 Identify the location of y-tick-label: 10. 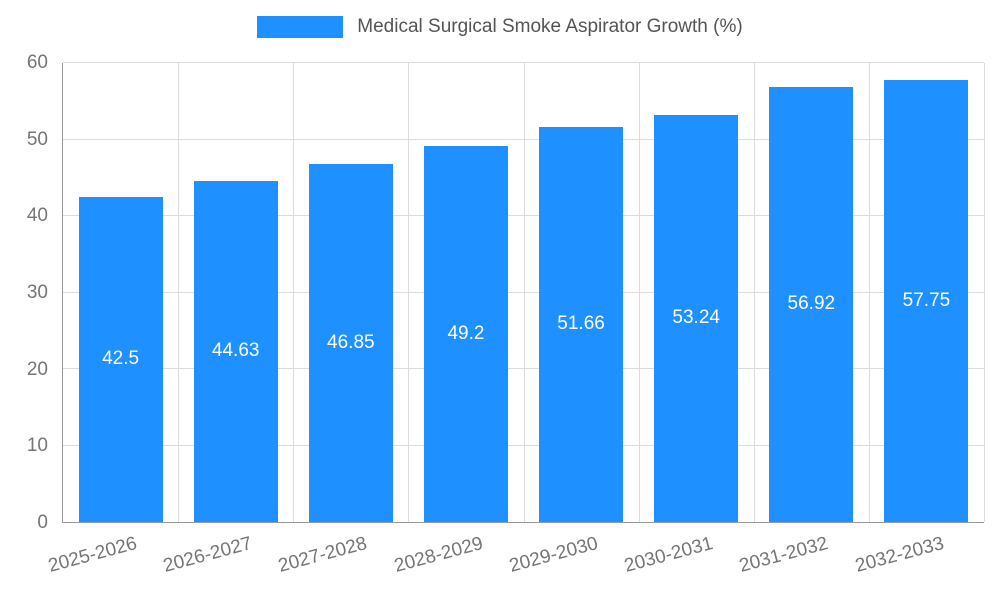
(37, 446).